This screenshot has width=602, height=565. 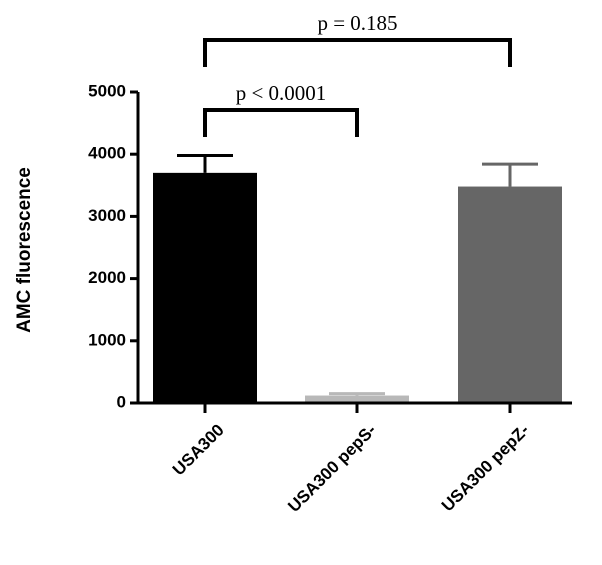 What do you see at coordinates (107, 90) in the screenshot?
I see `y-tick-label: 5000` at bounding box center [107, 90].